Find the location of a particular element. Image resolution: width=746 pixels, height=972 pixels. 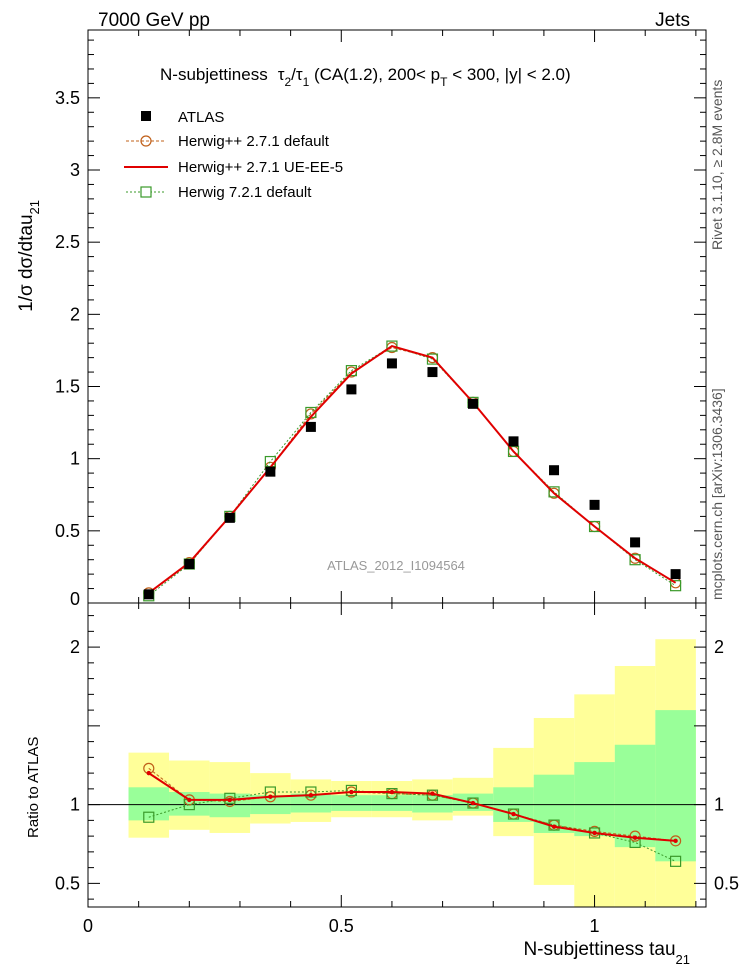

svg-text: 1/σ dσ/dtau21 is located at coordinates (29, 256).